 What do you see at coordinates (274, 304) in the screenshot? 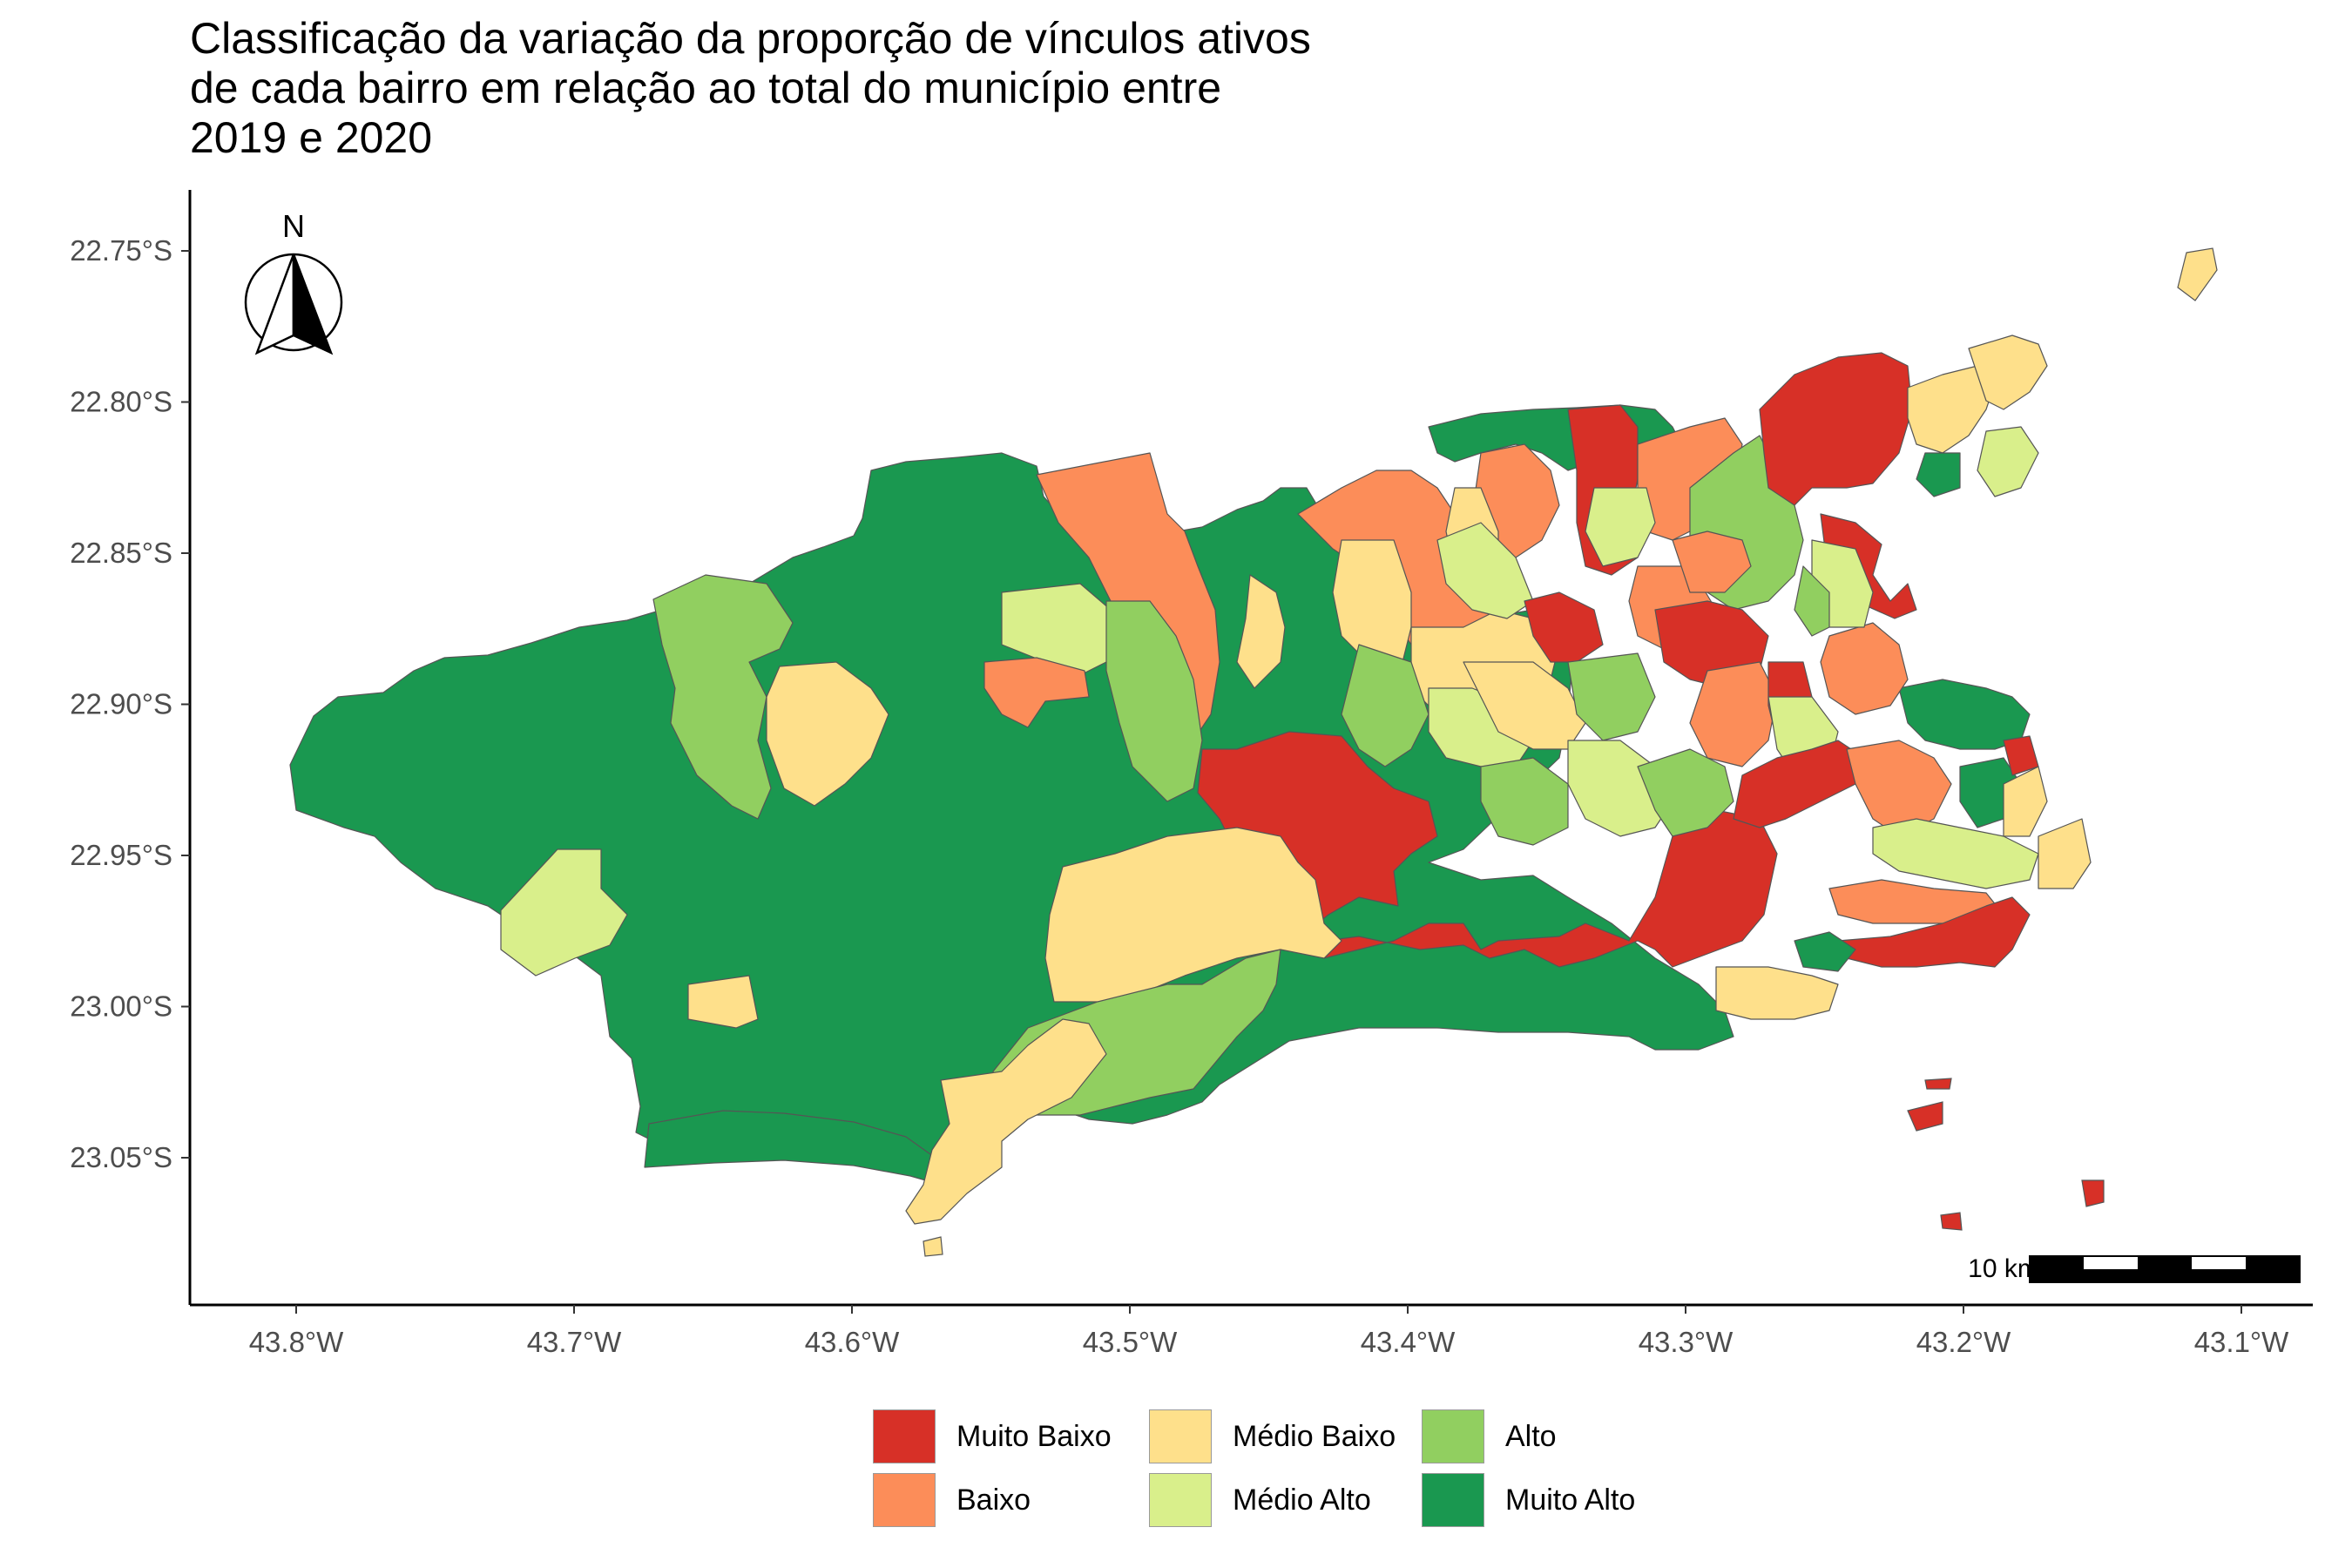
I see `north-arrow-needle-left` at bounding box center [274, 304].